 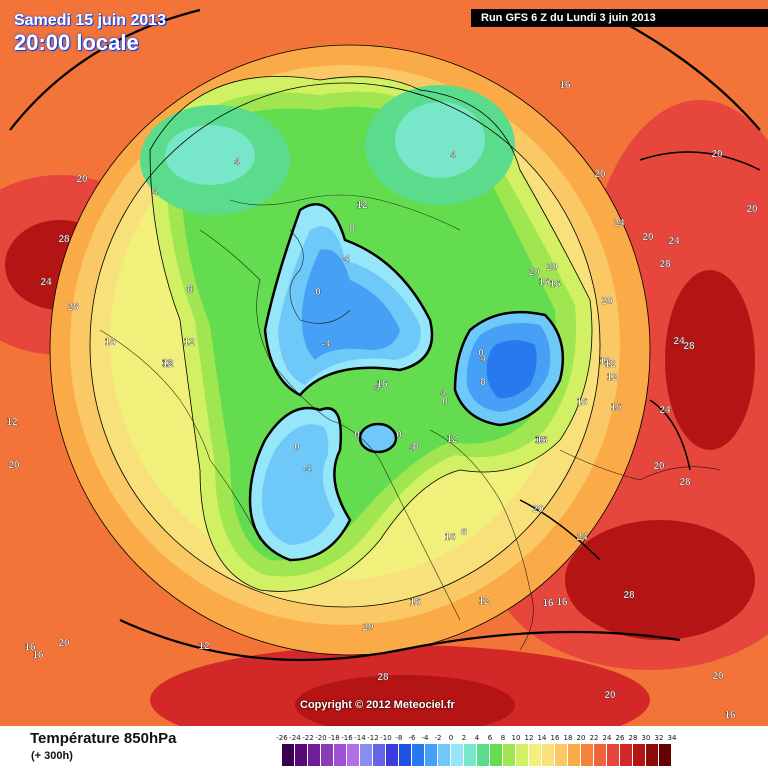 I want to click on forecast-time: 20:00 locale, so click(x=76, y=42).